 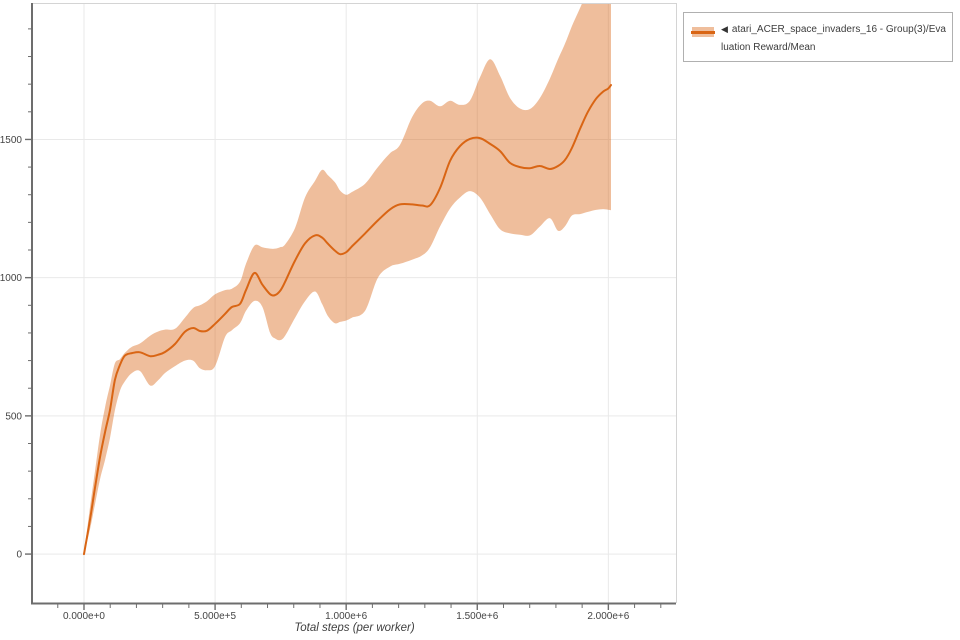 What do you see at coordinates (608, 616) in the screenshot?
I see `x-tick-label: 2.000e+6` at bounding box center [608, 616].